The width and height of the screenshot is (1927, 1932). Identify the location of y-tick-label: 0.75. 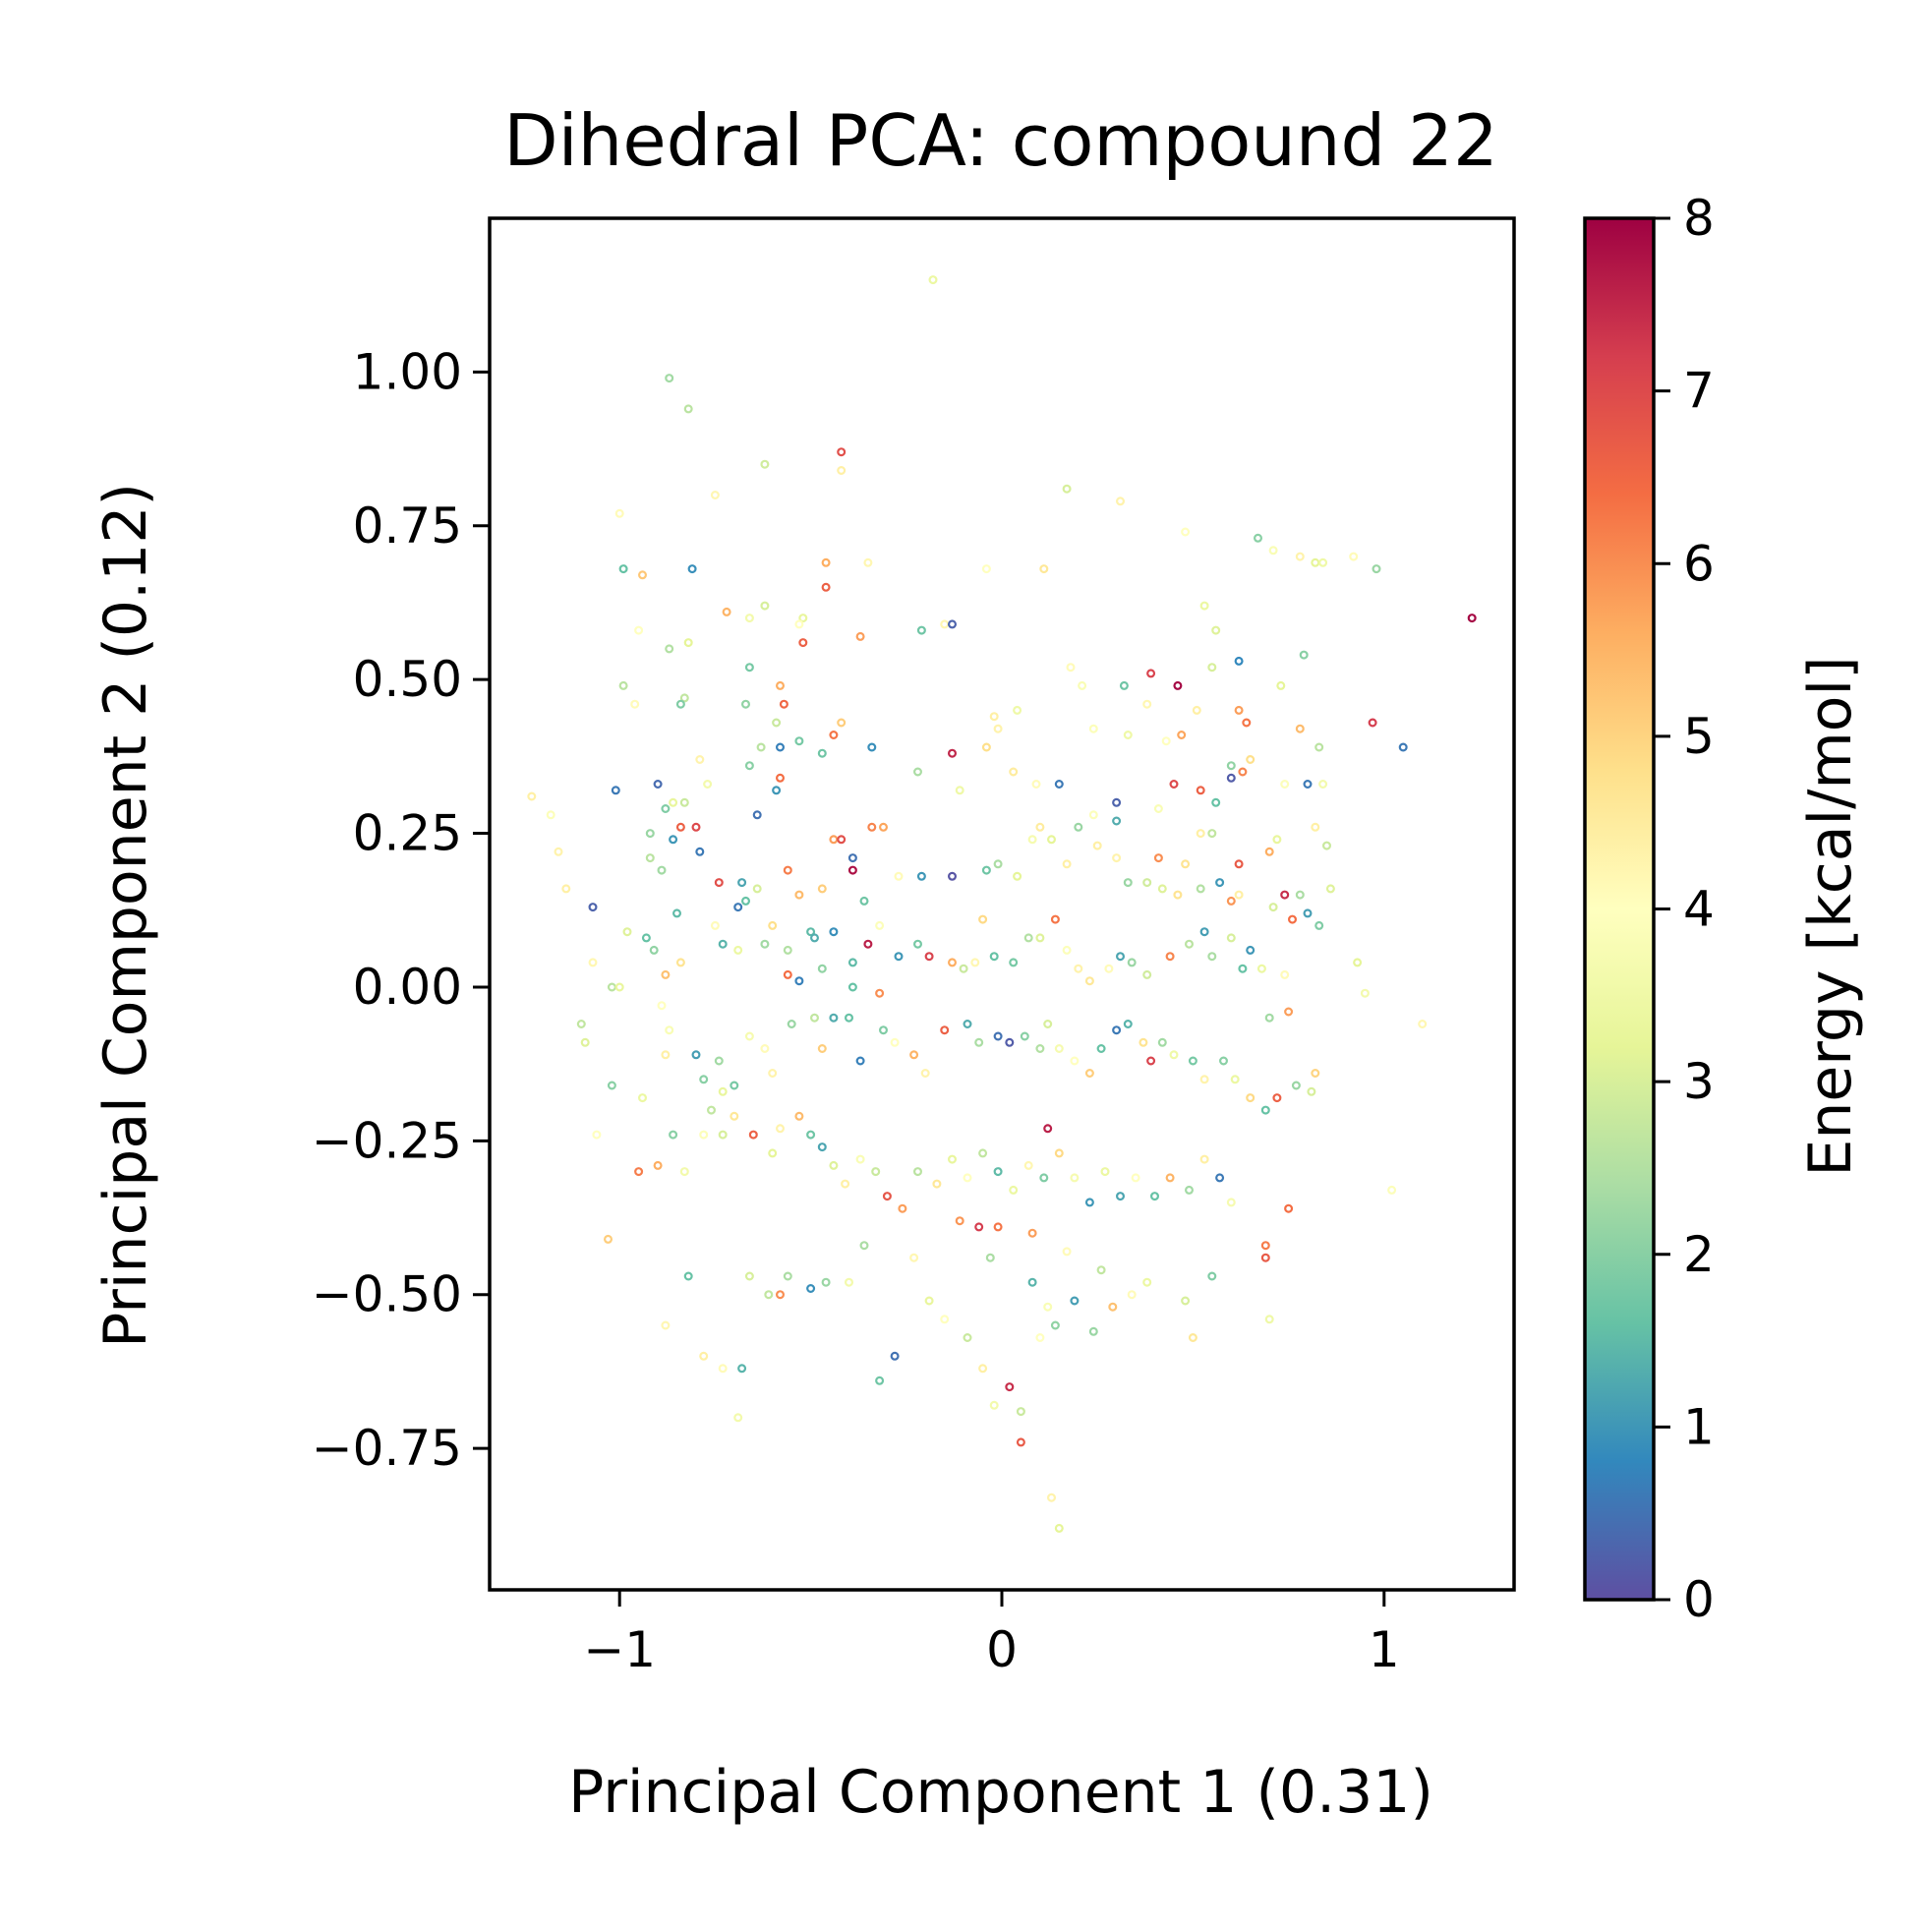
(407, 526).